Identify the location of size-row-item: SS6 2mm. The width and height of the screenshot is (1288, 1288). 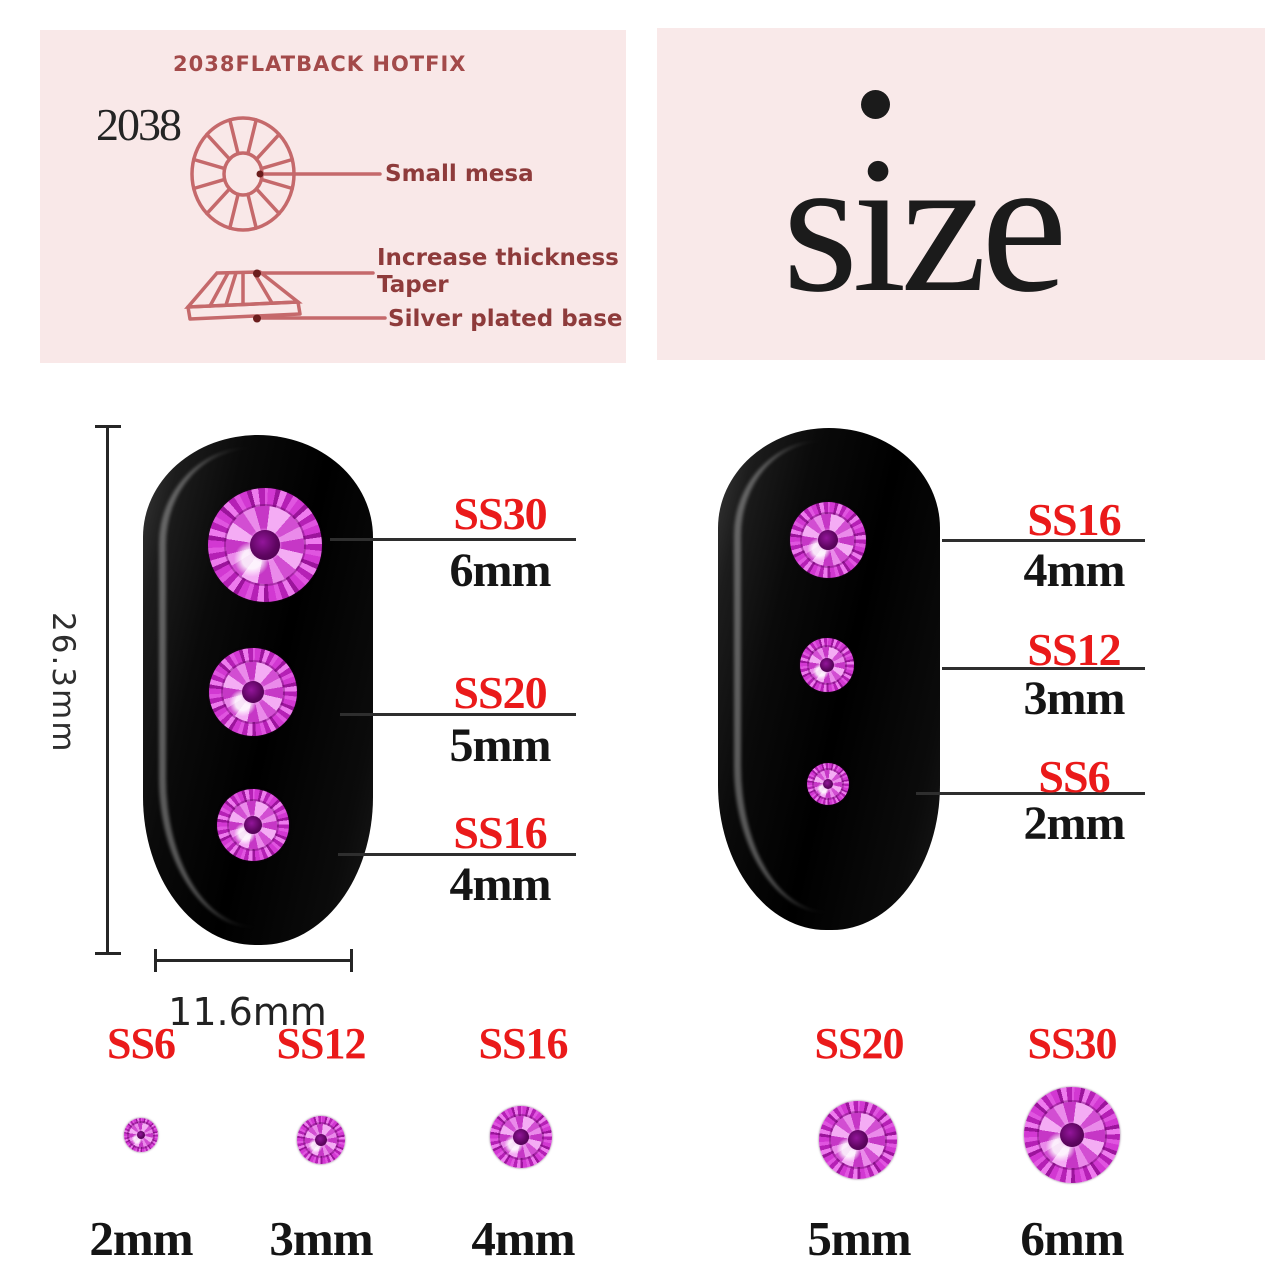
(141, 1144).